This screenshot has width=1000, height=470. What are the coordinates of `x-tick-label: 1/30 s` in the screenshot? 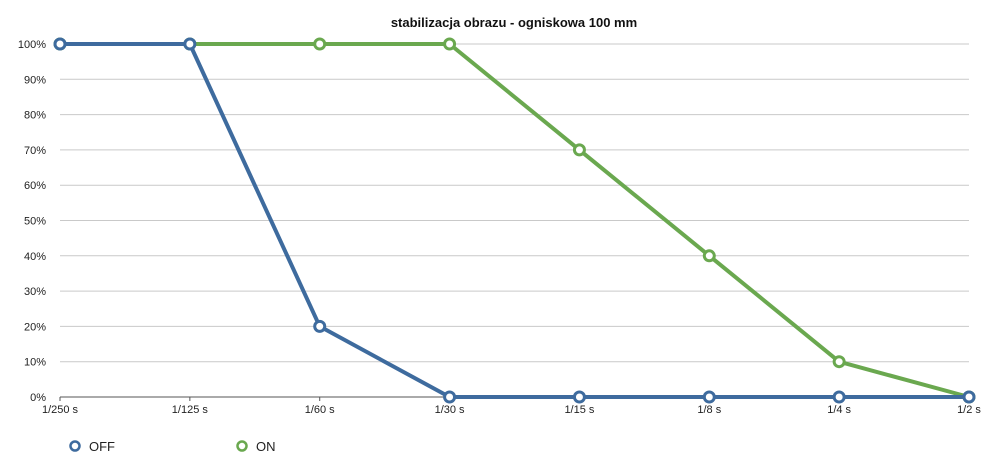 It's located at (450, 410).